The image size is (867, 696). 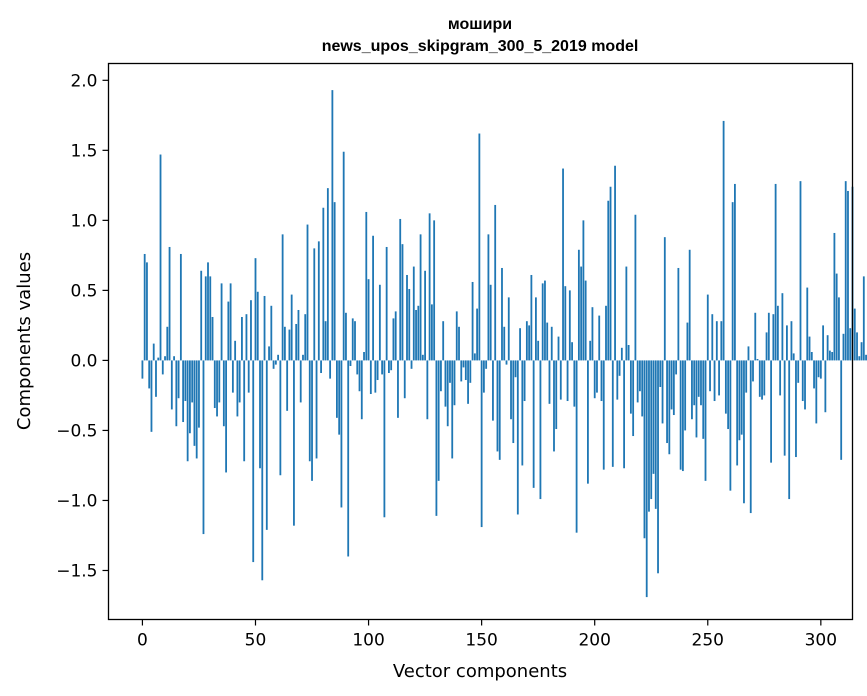 I want to click on y-axis-label: Components values, so click(x=24, y=341).